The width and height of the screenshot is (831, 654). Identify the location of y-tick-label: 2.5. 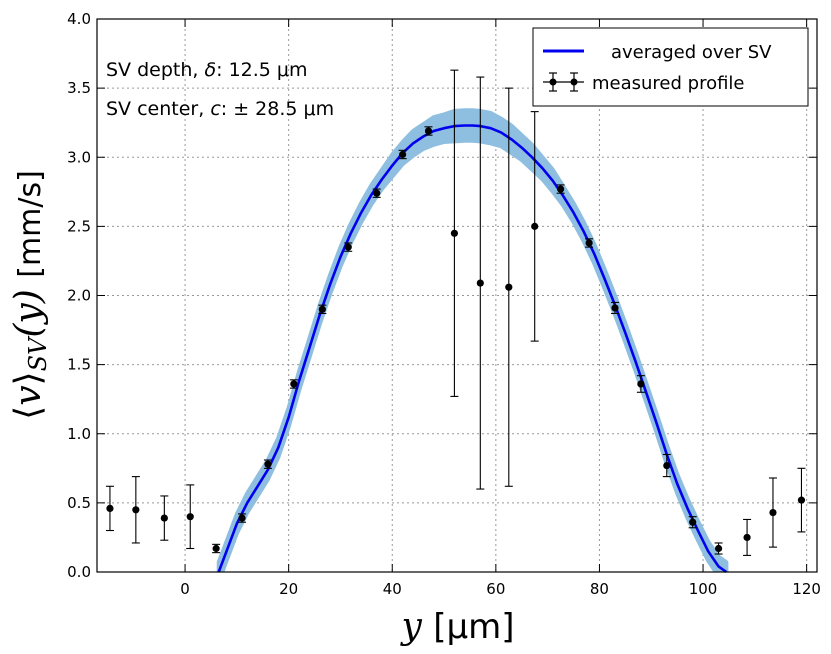
(79, 226).